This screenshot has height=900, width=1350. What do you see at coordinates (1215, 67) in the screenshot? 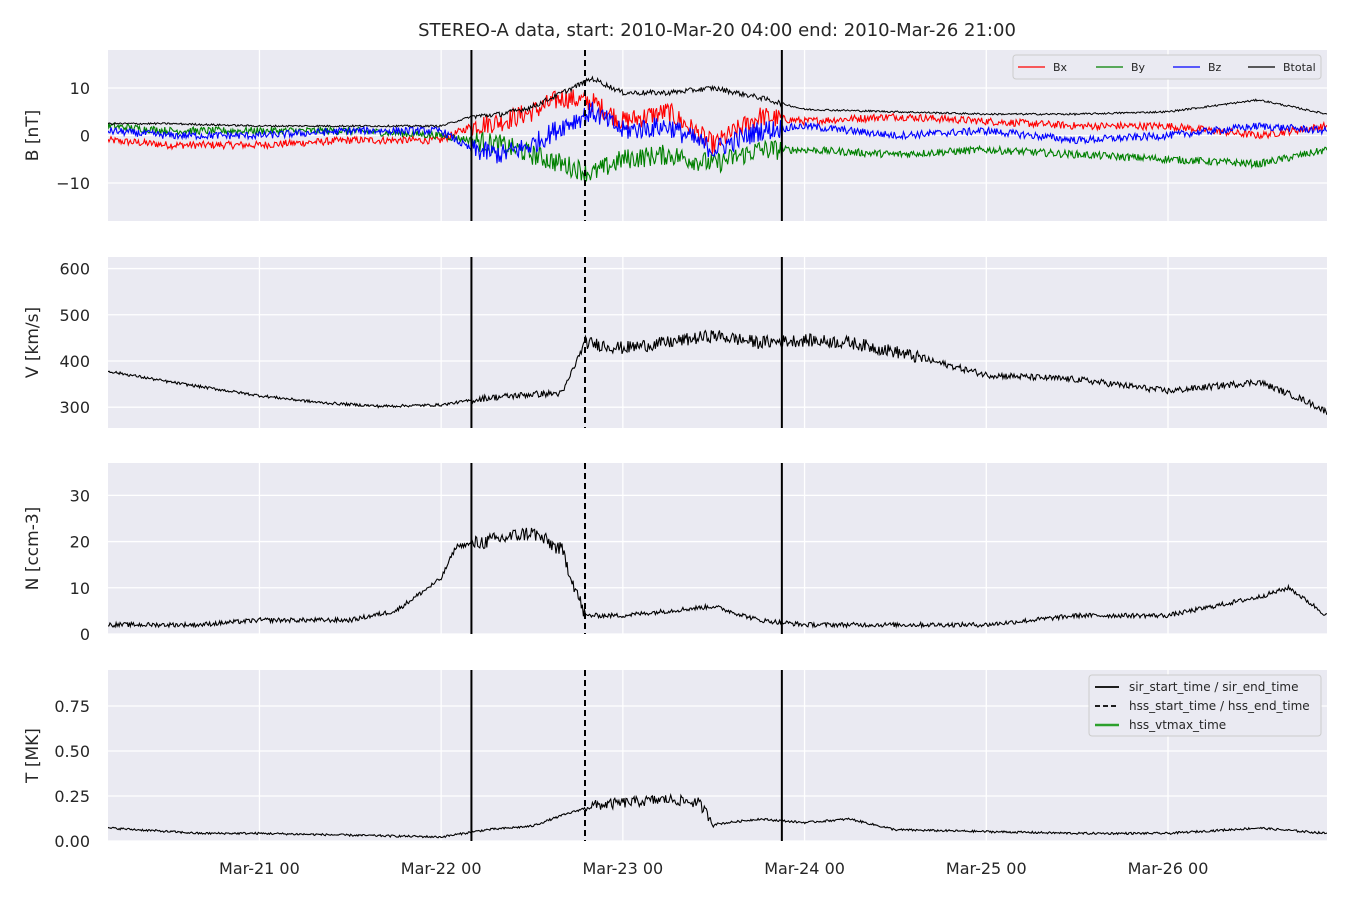
I see `legend-label: Bz` at bounding box center [1215, 67].